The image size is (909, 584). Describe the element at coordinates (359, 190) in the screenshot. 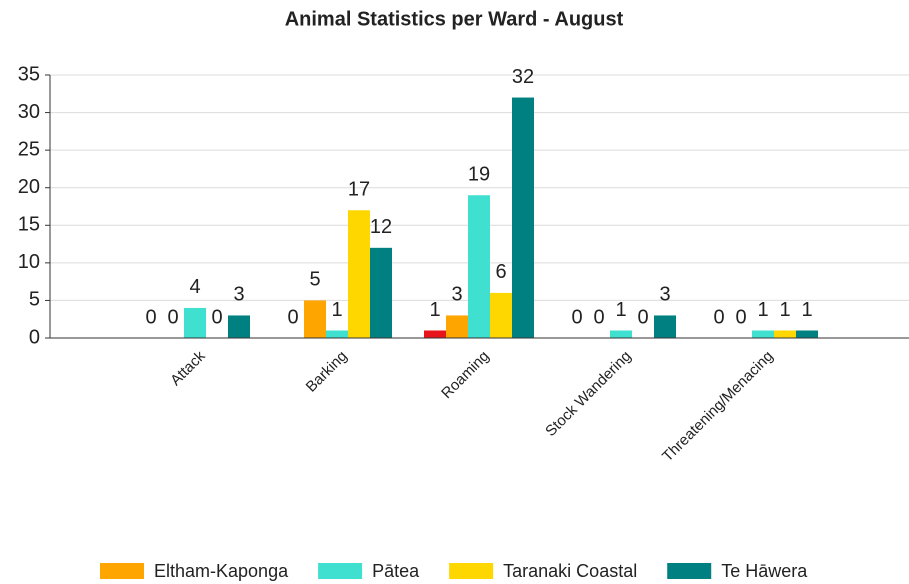

I see `data-label: 17` at that location.